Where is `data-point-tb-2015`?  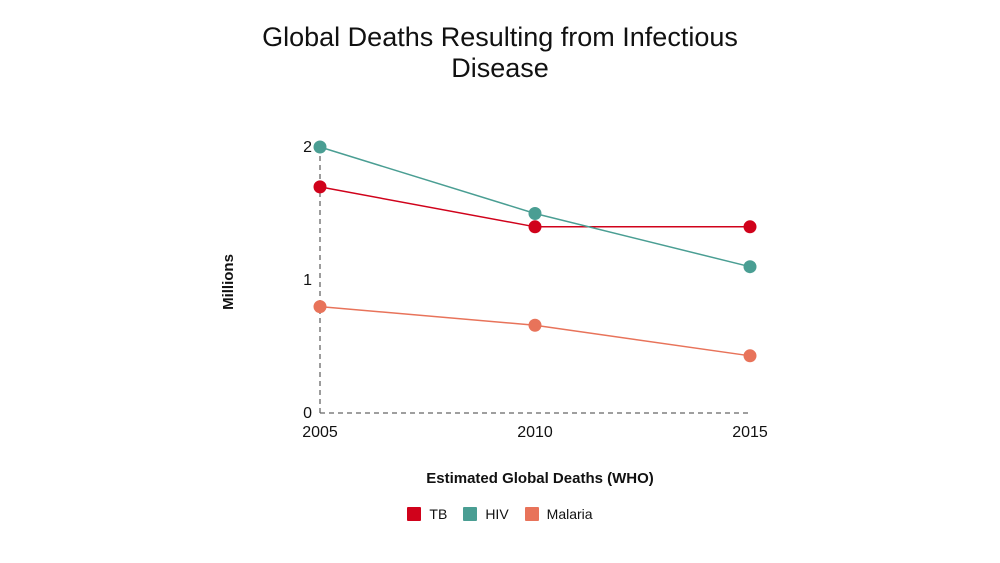 data-point-tb-2015 is located at coordinates (750, 227).